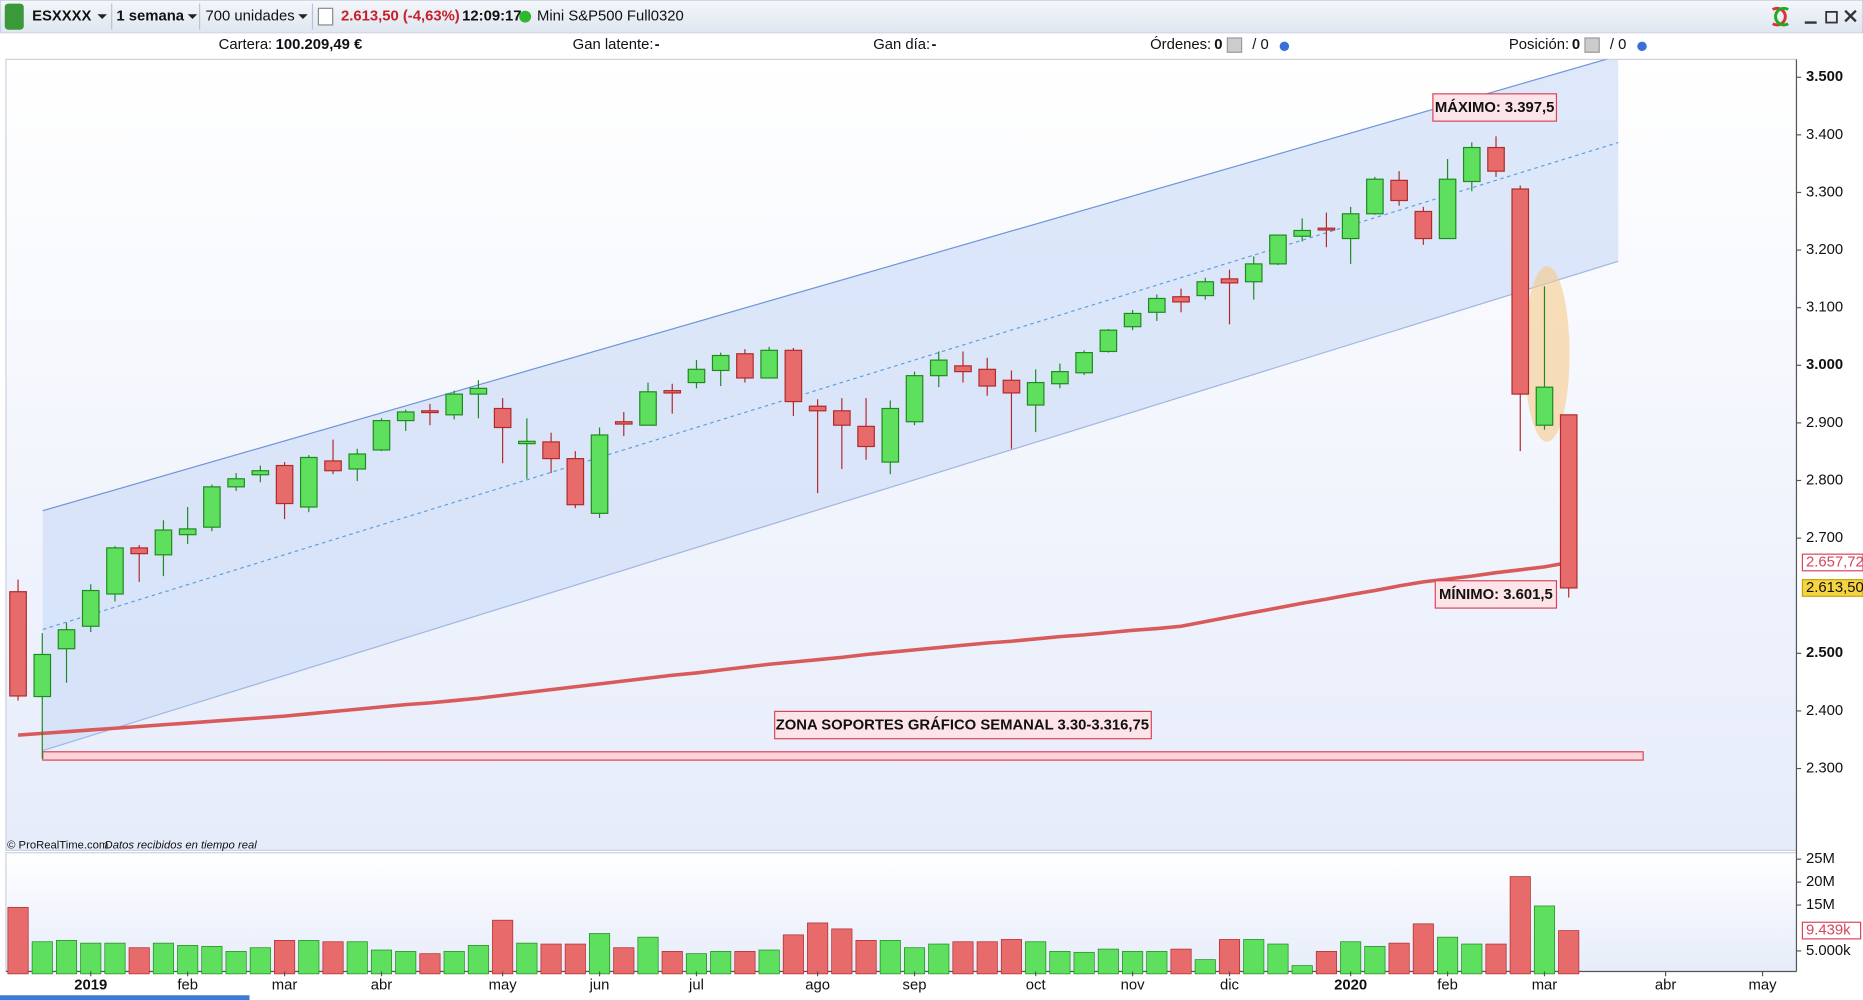  I want to click on status-dot, so click(525, 16).